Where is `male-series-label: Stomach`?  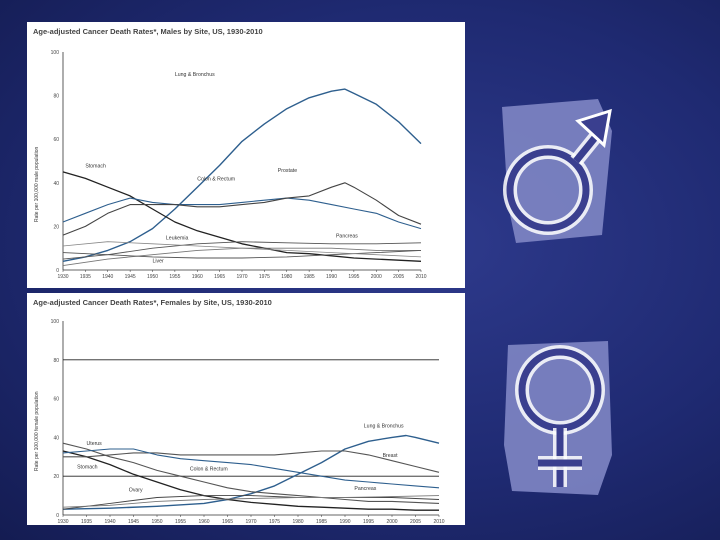
male-series-label: Stomach is located at coordinates (95, 167).